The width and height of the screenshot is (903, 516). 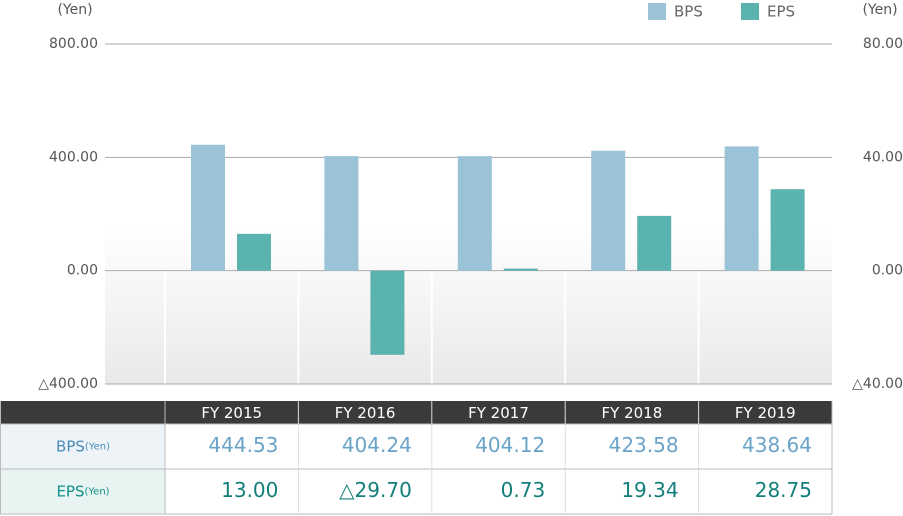 I want to click on table-value: 404.12, so click(x=510, y=445).